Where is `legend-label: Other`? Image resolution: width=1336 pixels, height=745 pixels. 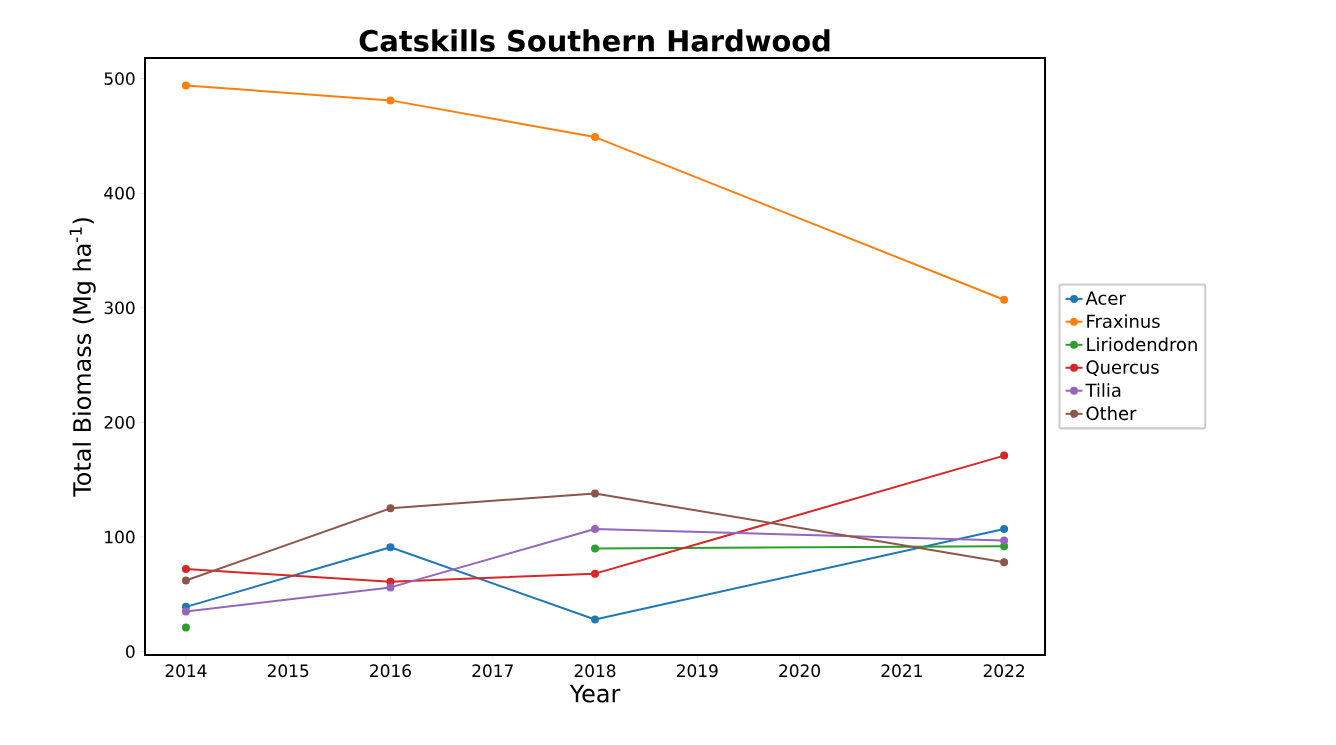
legend-label: Other is located at coordinates (1111, 413).